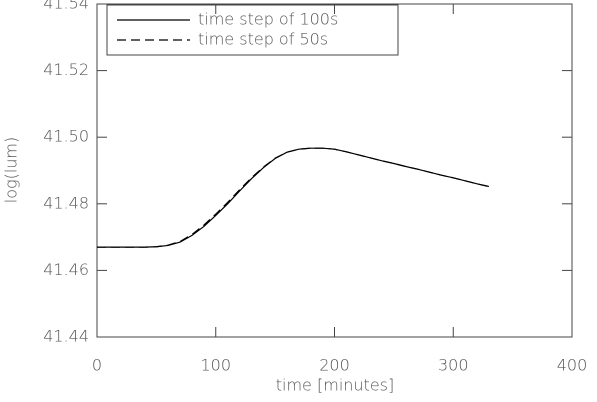 This screenshot has height=402, width=597. Describe the element at coordinates (453, 365) in the screenshot. I see `x-tick-label: 300` at that location.